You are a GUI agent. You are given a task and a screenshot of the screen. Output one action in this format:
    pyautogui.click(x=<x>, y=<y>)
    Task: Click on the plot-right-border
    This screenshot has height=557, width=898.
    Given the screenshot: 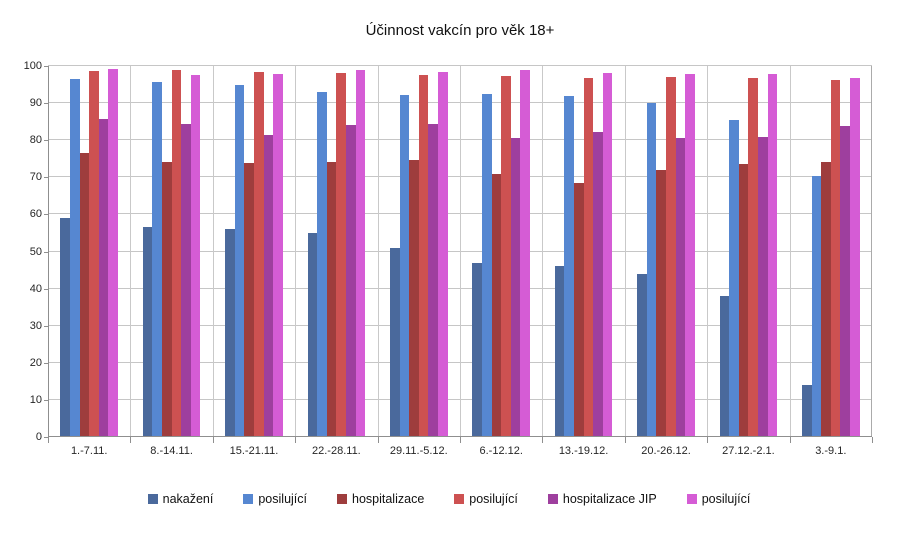 What is the action you would take?
    pyautogui.click(x=871, y=251)
    